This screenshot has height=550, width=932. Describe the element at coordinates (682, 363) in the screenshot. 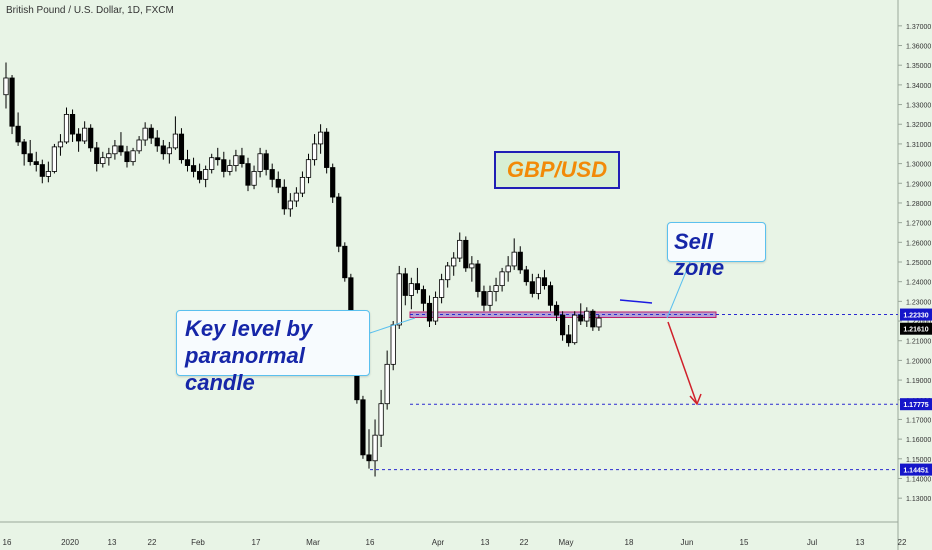

I see `sell-projection-arrow` at that location.